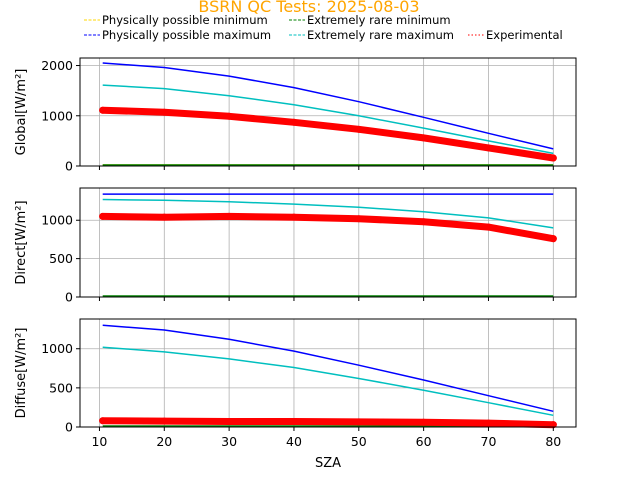 Image resolution: width=640 pixels, height=484 pixels. What do you see at coordinates (99, 441) in the screenshot?
I see `x-tick-label: 10` at bounding box center [99, 441].